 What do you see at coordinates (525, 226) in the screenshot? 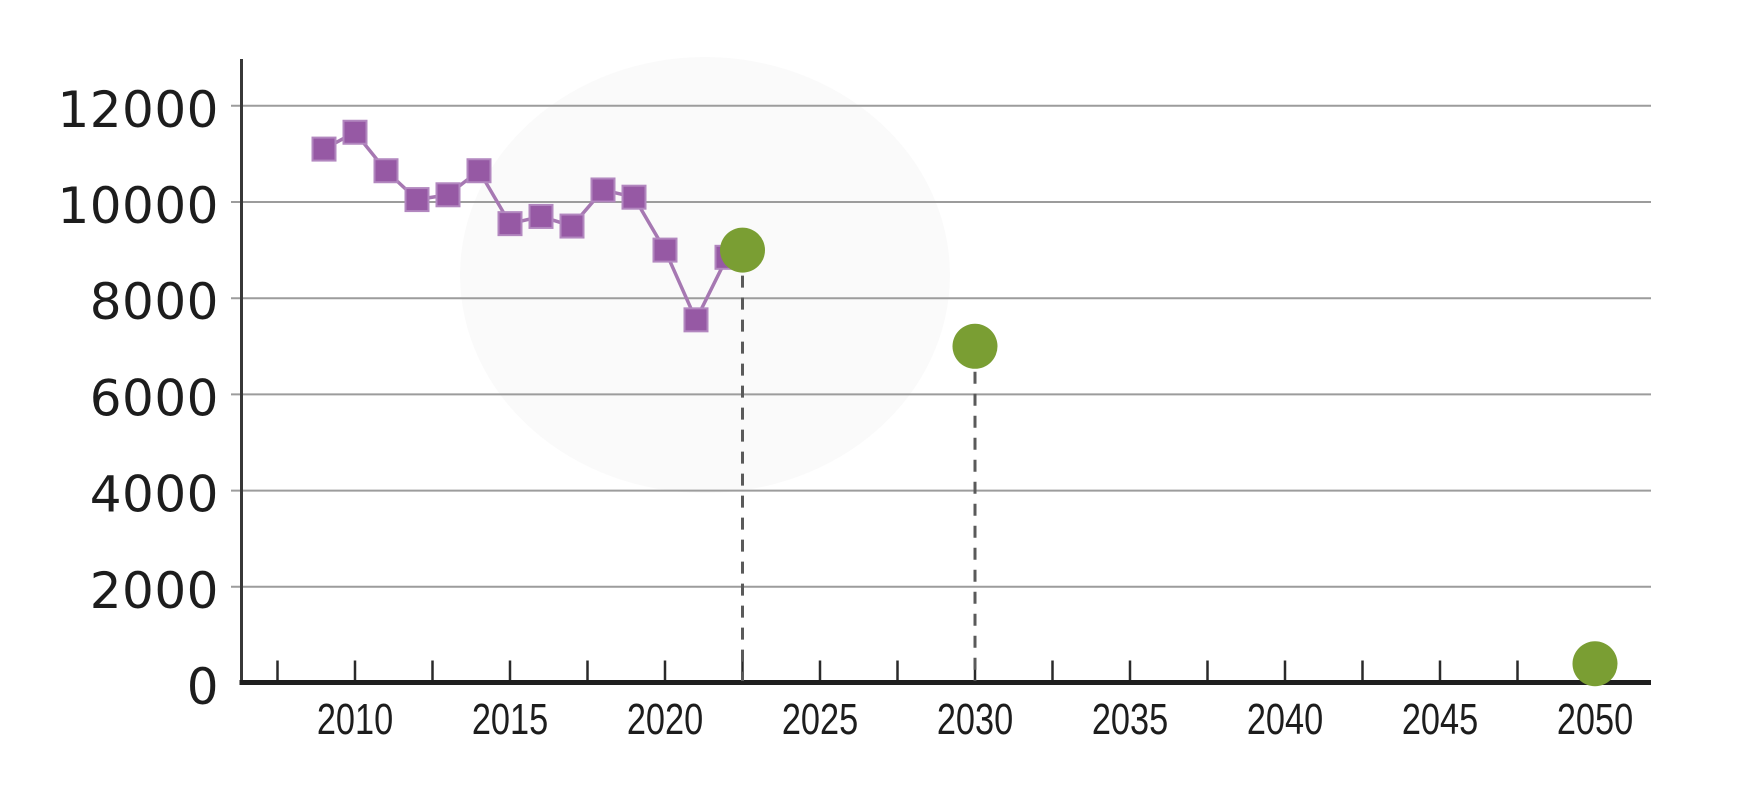
I see `series-points-group` at bounding box center [525, 226].